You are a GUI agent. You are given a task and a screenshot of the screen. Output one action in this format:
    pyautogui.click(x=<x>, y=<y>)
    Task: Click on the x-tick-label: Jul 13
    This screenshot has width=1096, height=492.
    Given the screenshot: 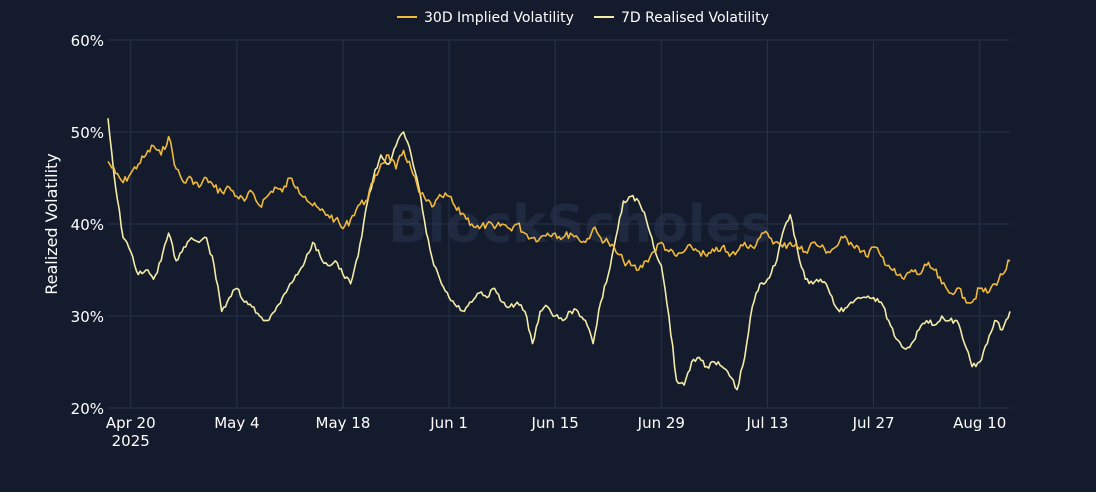 What is the action you would take?
    pyautogui.click(x=766, y=423)
    